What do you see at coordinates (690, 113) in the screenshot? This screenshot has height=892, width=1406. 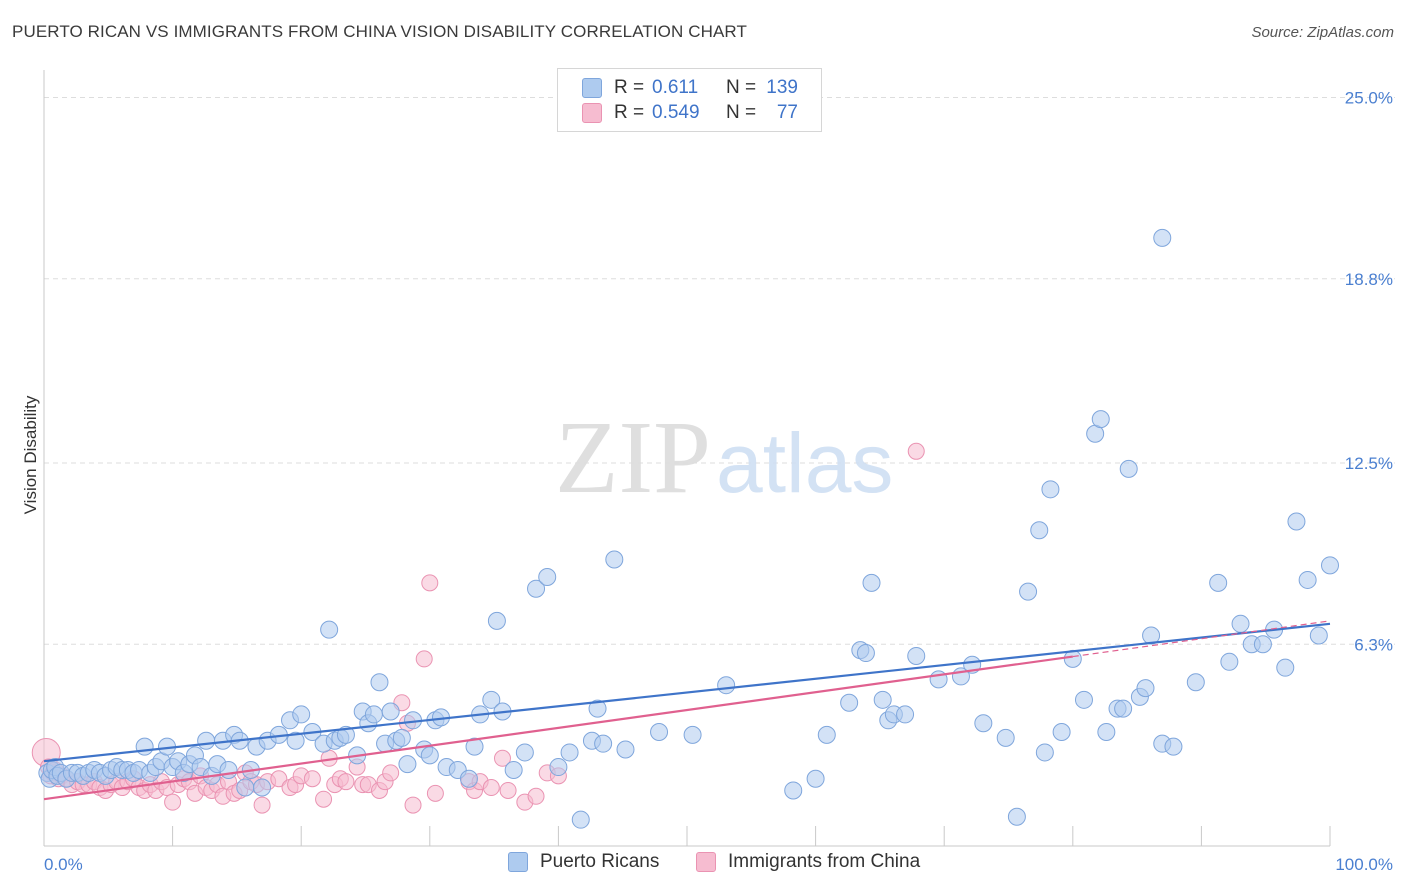 I see `legend-row-immigrants-from-china: R = 0.549 N = 77` at bounding box center [690, 113].